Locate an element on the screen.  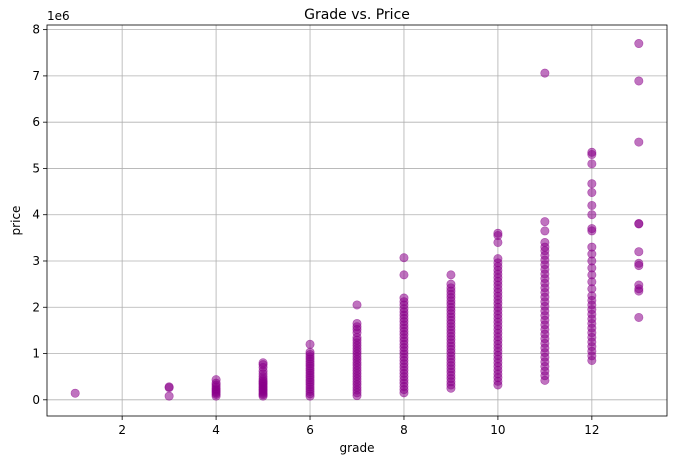
y-axis-label: price is located at coordinates (16, 221).